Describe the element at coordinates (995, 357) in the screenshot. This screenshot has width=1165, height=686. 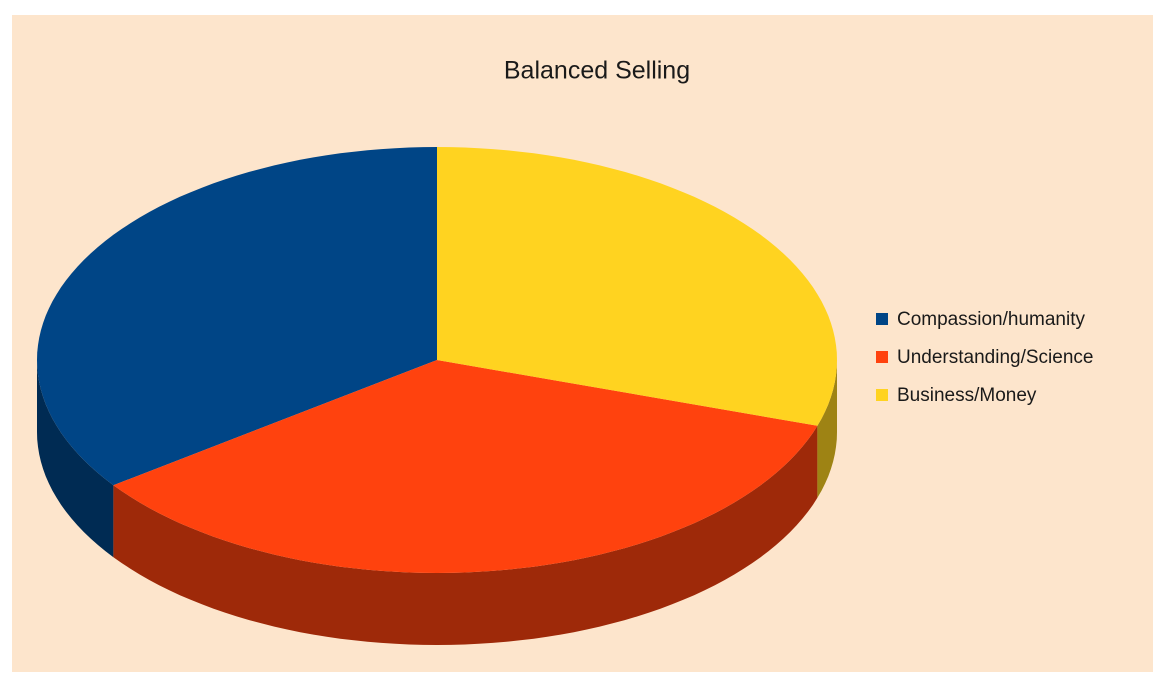
I see `legend-label: Understanding/Science` at that location.